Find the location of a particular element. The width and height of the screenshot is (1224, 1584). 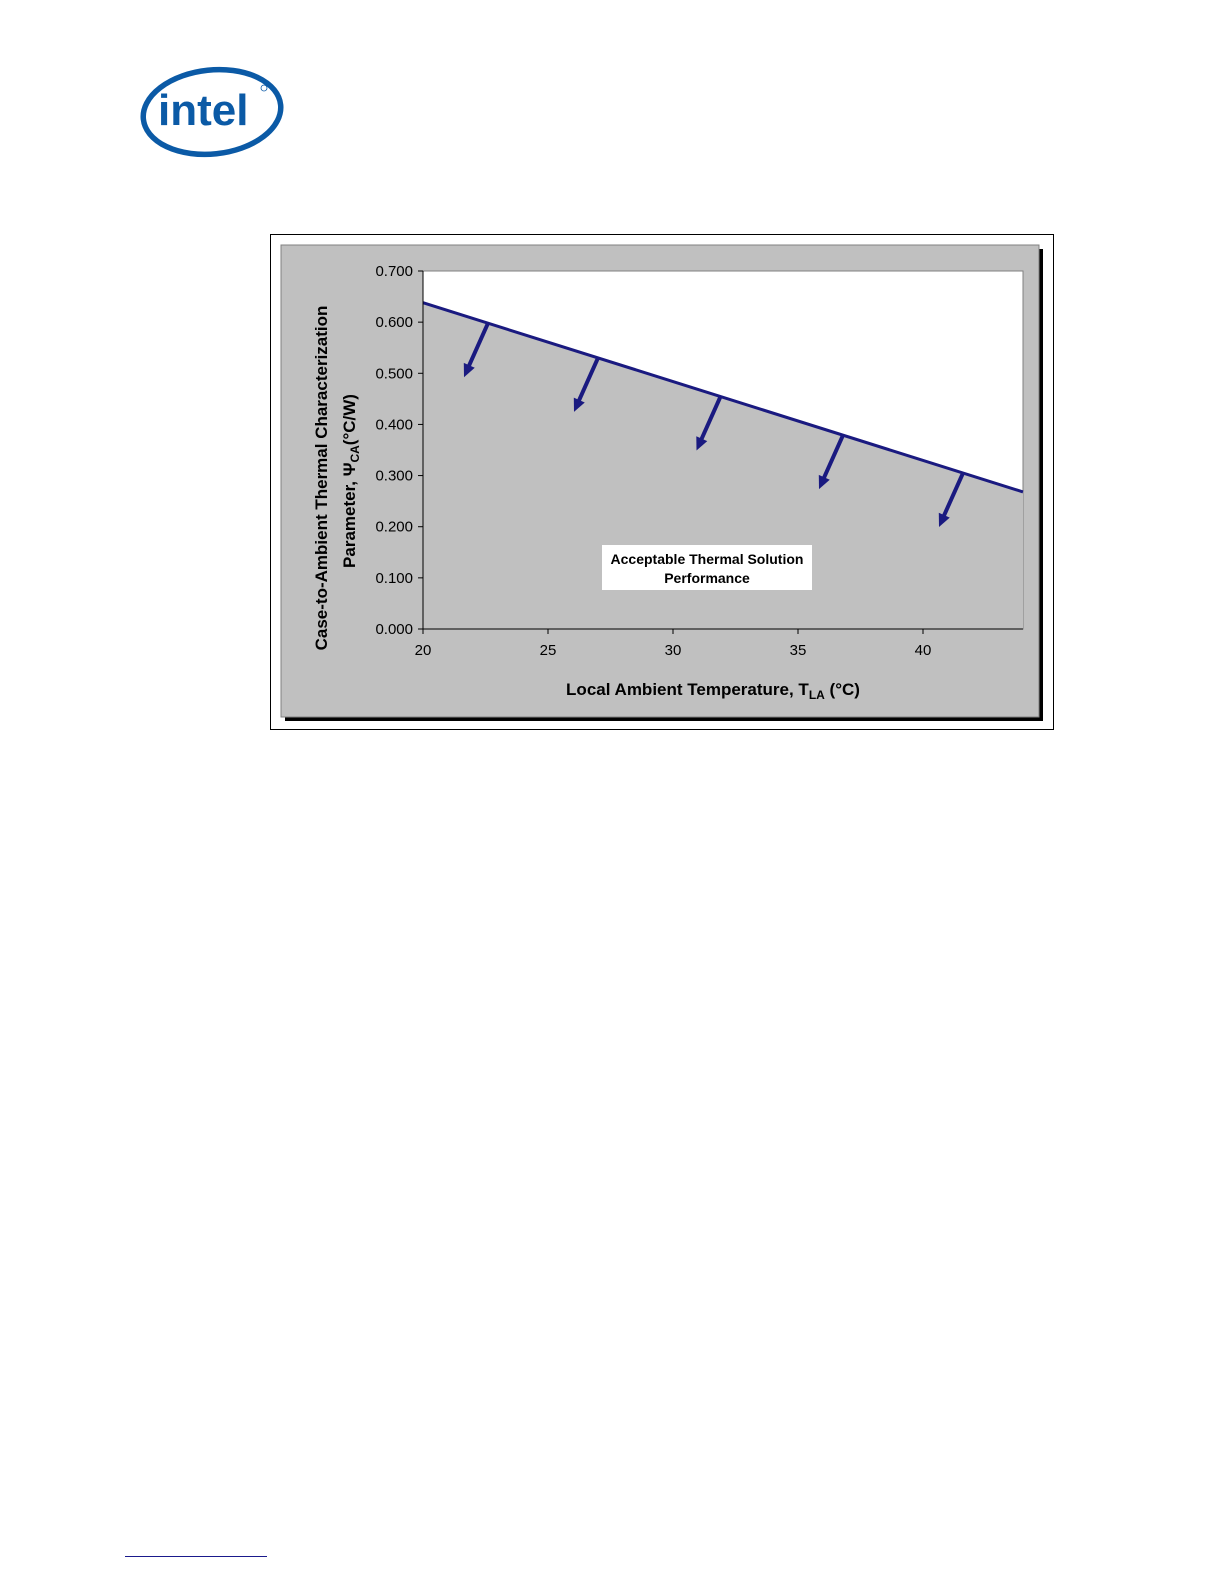

x-tick-label: 40 is located at coordinates (923, 650).